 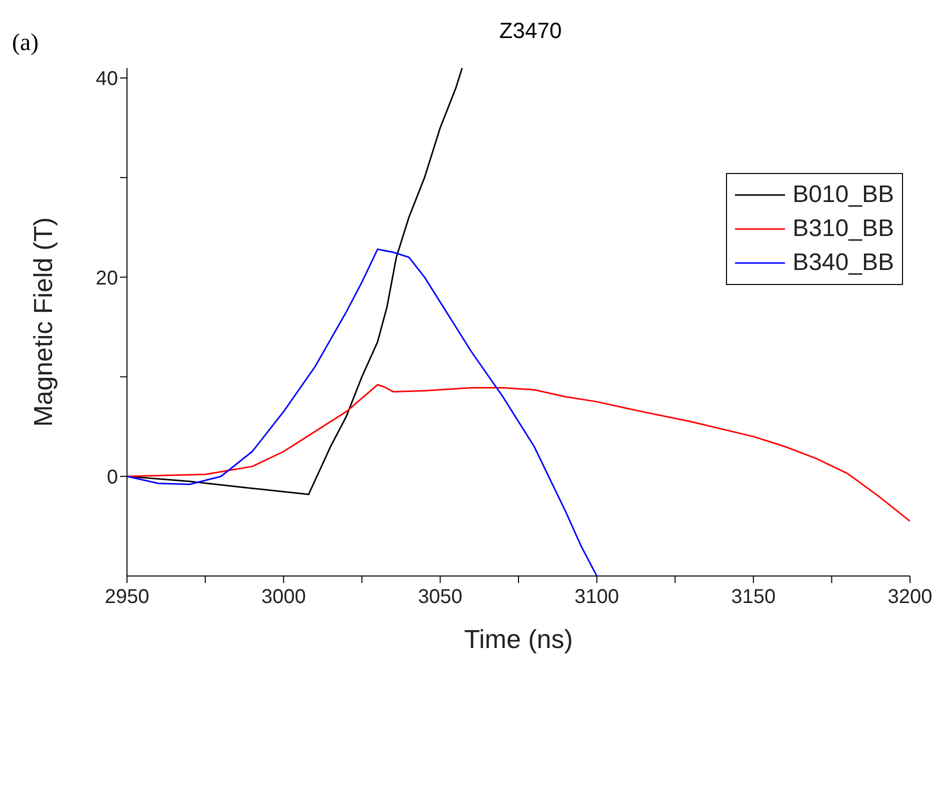 I want to click on text: (a), so click(x=25, y=43).